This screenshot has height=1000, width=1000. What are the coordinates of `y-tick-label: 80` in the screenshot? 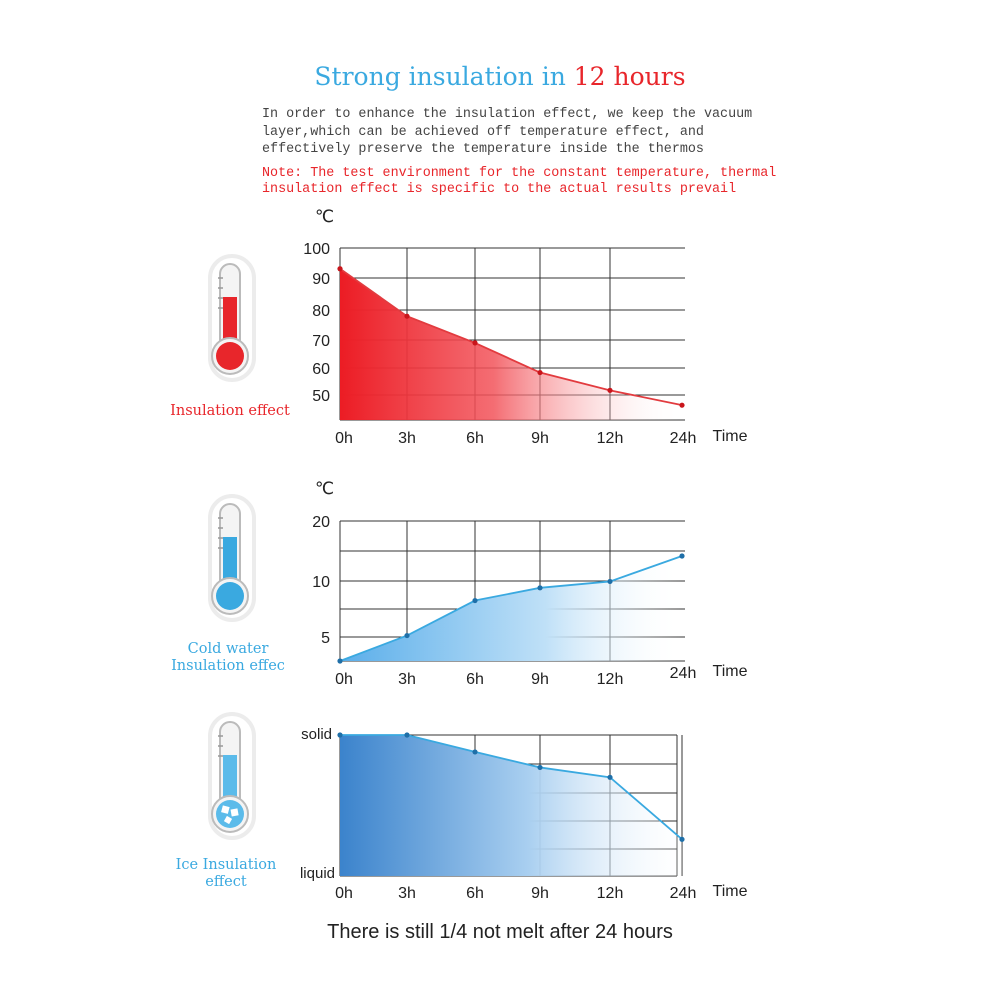 It's located at (321, 311).